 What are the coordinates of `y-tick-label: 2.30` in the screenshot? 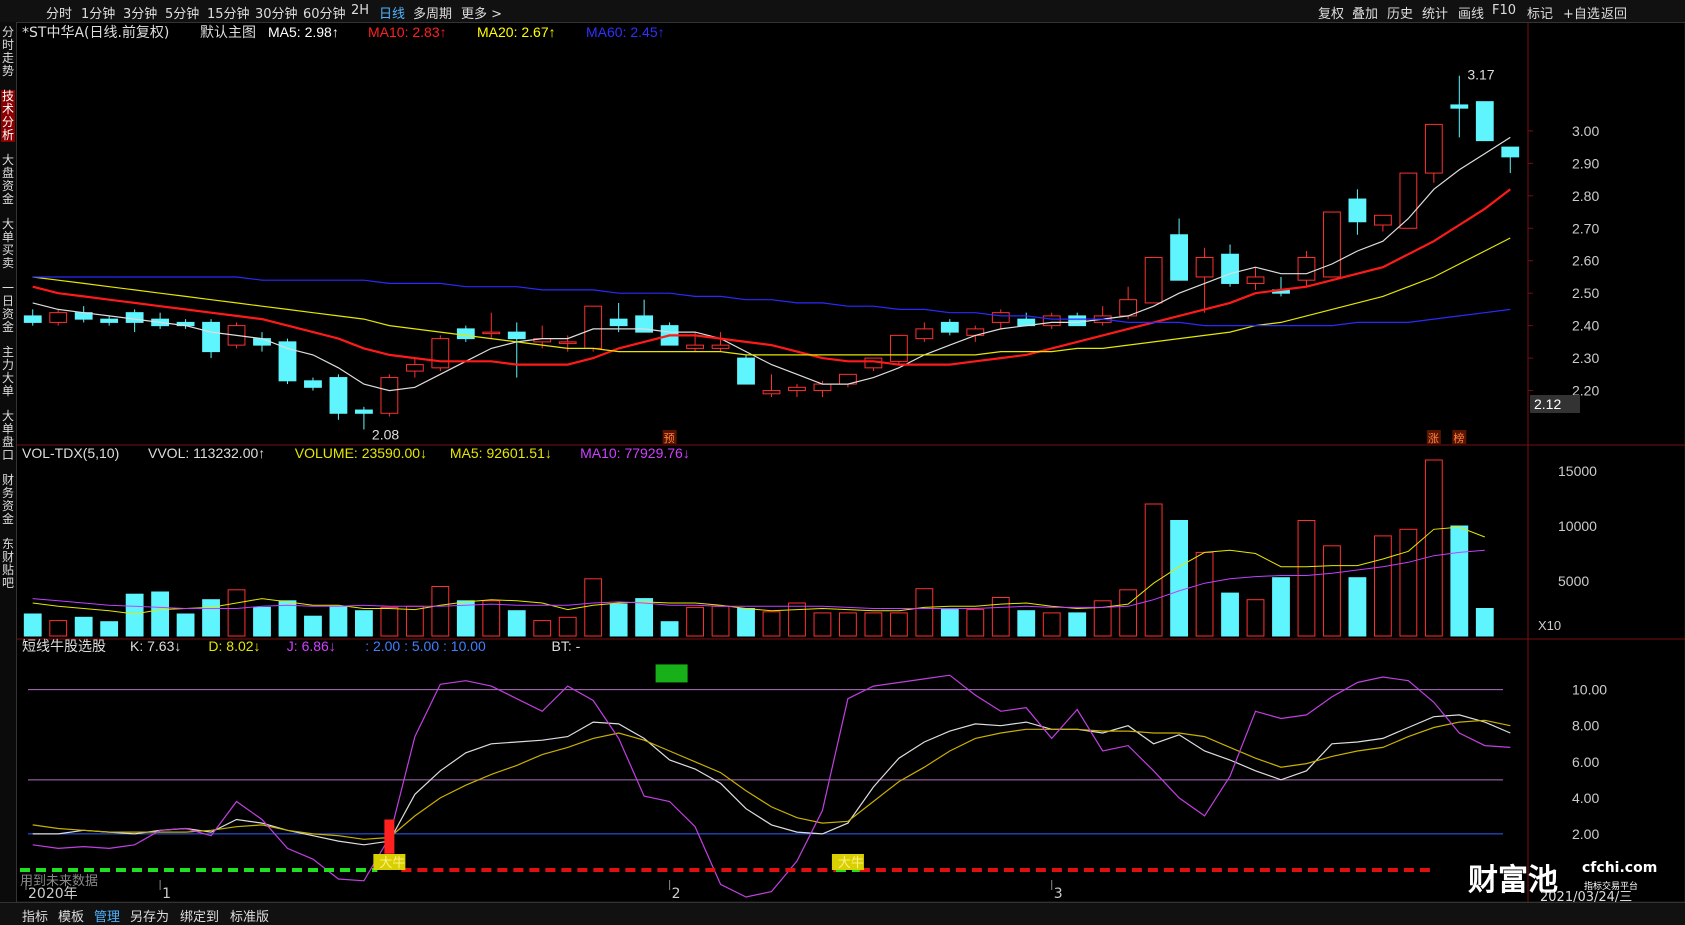 It's located at (1585, 358).